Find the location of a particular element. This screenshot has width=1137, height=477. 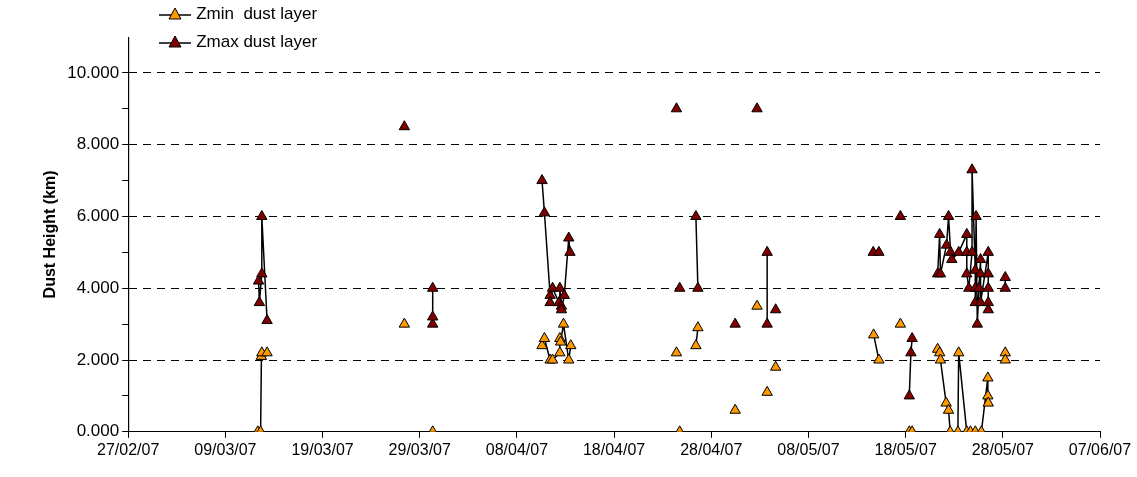

y-tick-label: 2.000 is located at coordinates (98, 359).